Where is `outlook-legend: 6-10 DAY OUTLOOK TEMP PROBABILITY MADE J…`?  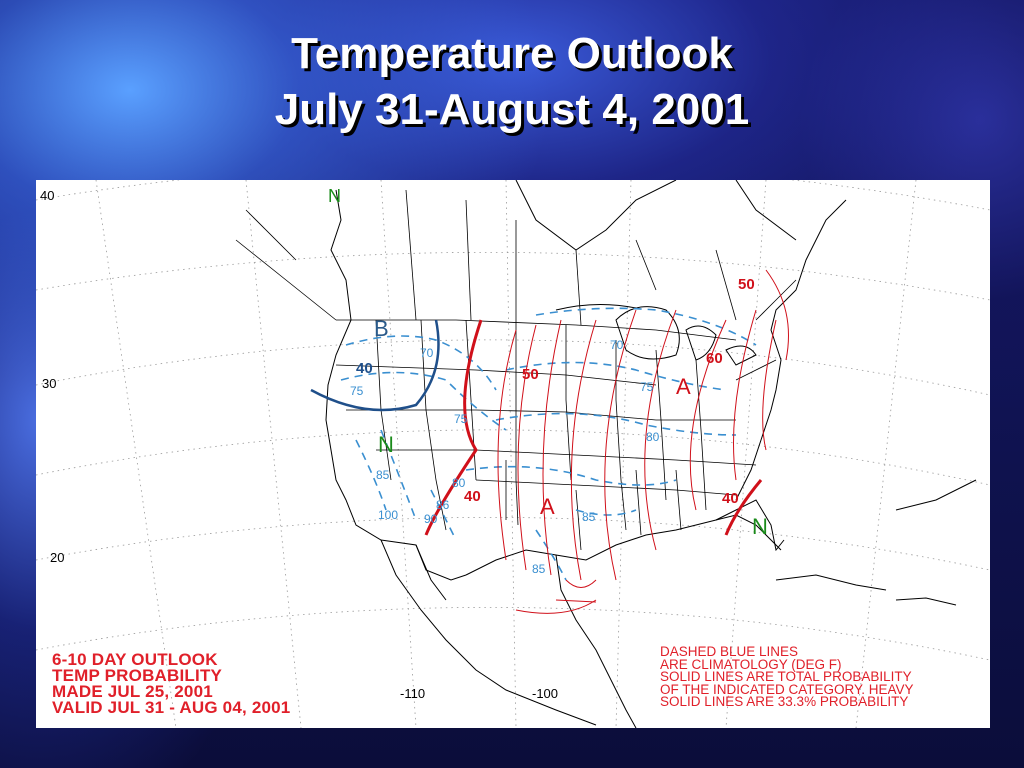
outlook-legend: 6-10 DAY OUTLOOK TEMP PROBABILITY MADE J… is located at coordinates (171, 683).